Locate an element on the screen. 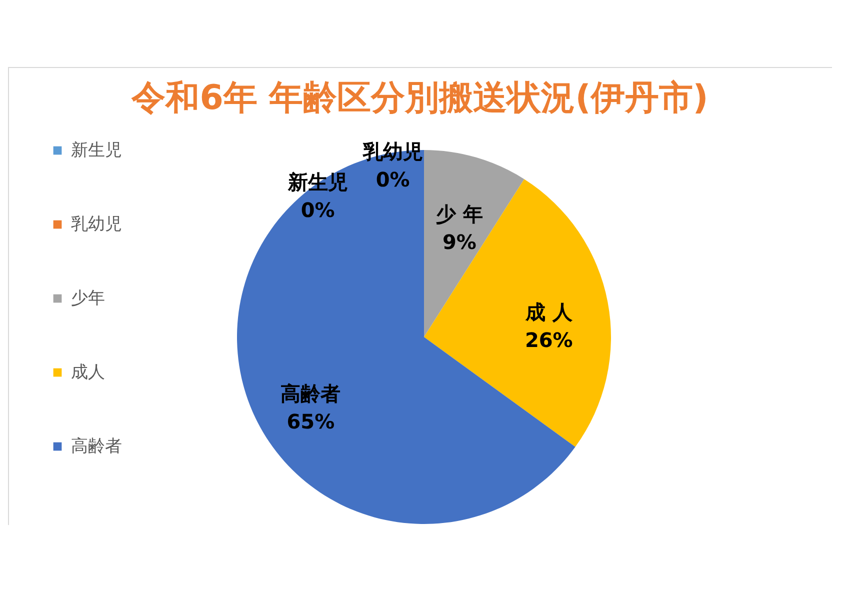  legend-label: 成人 is located at coordinates (88, 372).